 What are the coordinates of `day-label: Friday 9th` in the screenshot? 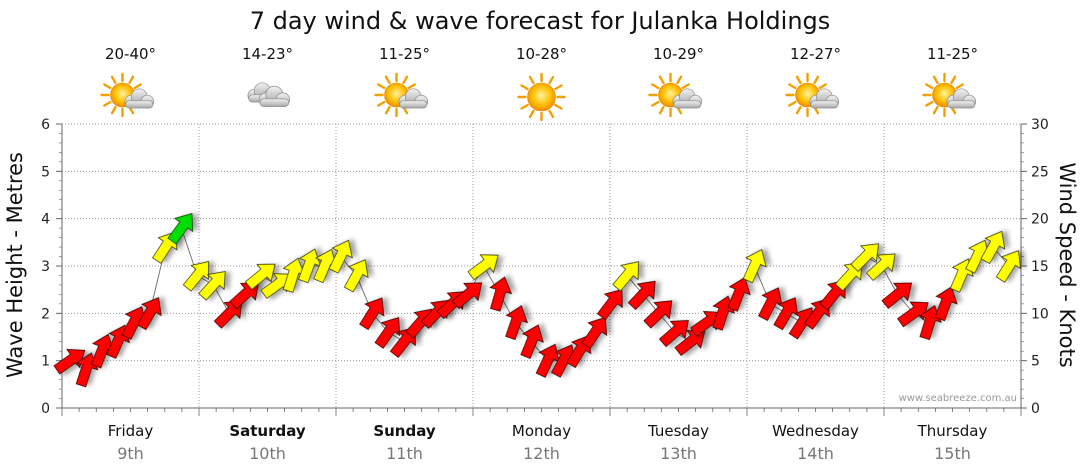 It's located at (131, 442).